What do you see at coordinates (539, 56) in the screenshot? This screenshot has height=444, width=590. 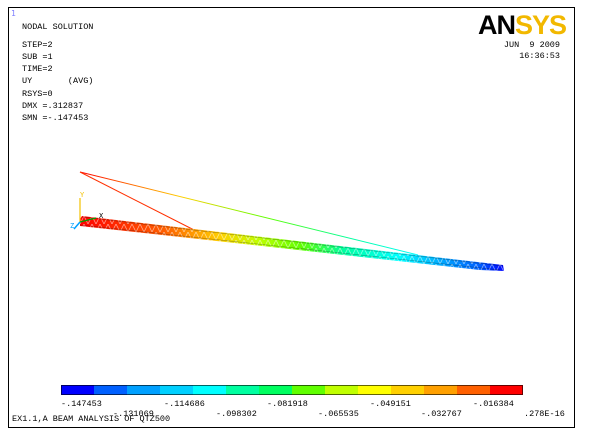 I see `time-label: 16:36:53` at bounding box center [539, 56].